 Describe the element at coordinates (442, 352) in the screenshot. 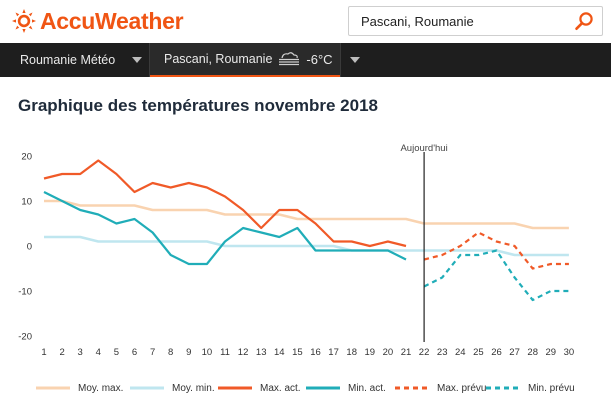

I see `x-tick-label: 23` at that location.